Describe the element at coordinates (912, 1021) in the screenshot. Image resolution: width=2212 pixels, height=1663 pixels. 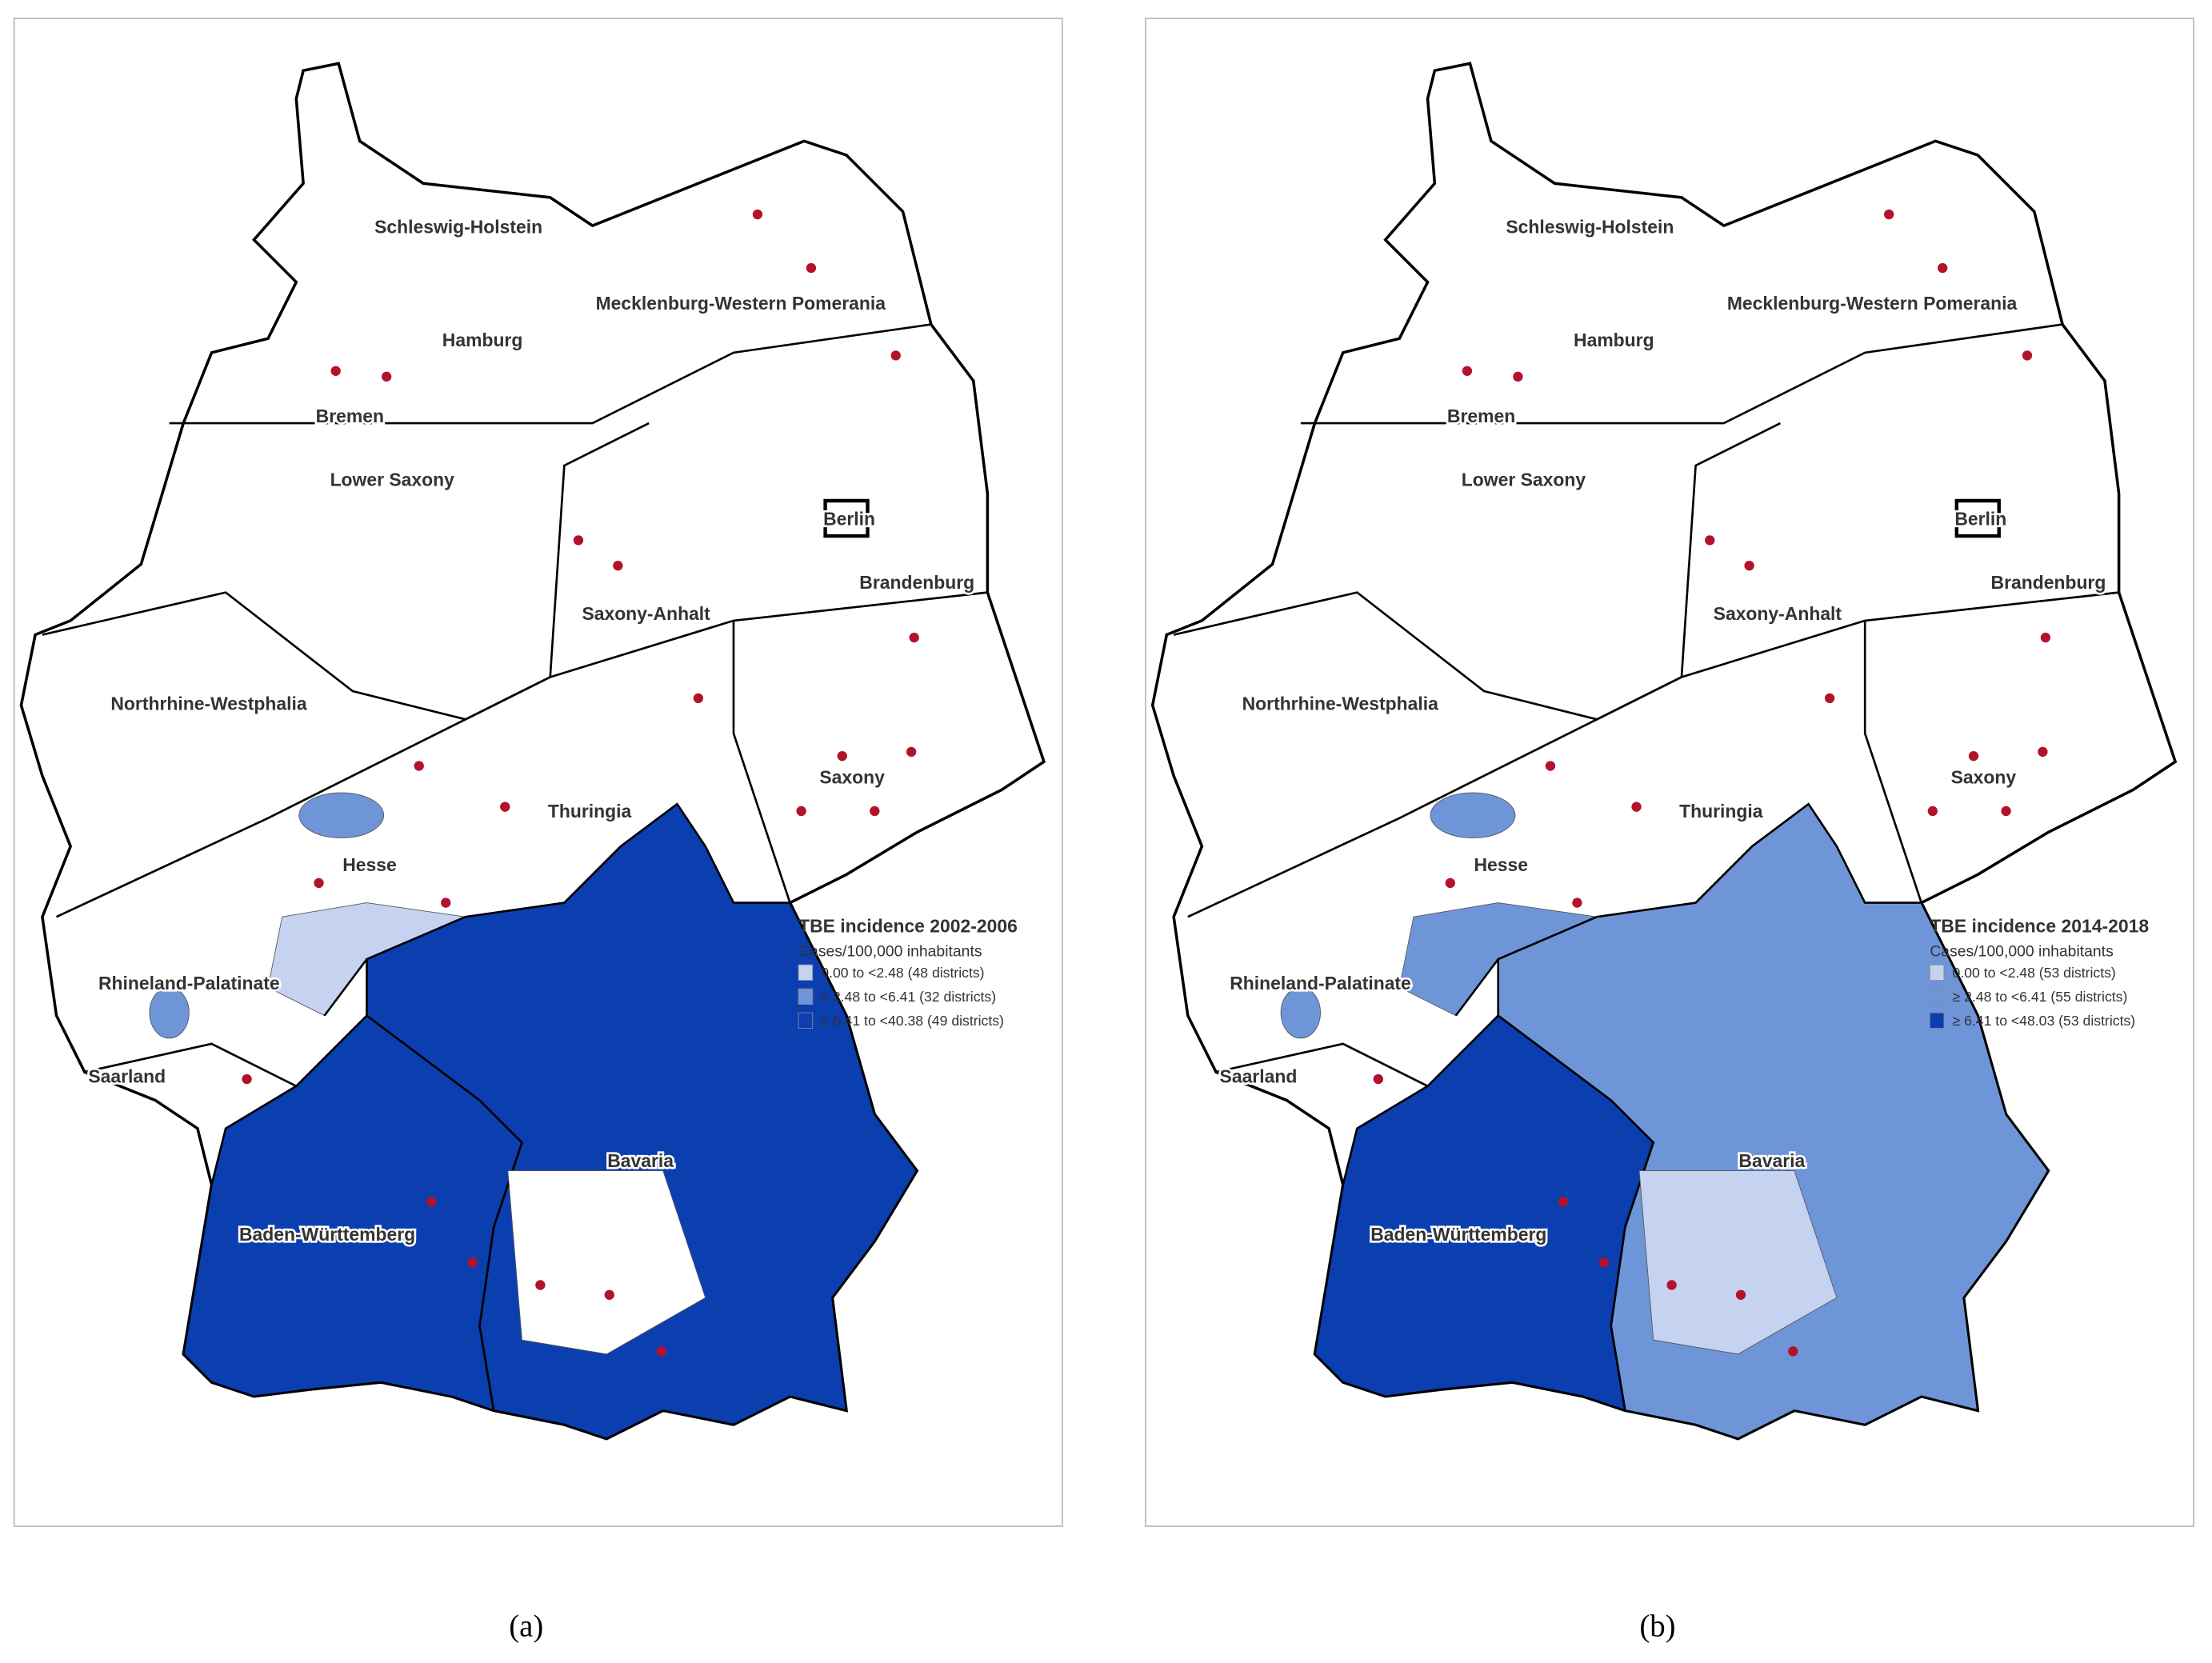
I see `legend-label: ≥ 6.41 to <40.38 (49 districts)` at that location.